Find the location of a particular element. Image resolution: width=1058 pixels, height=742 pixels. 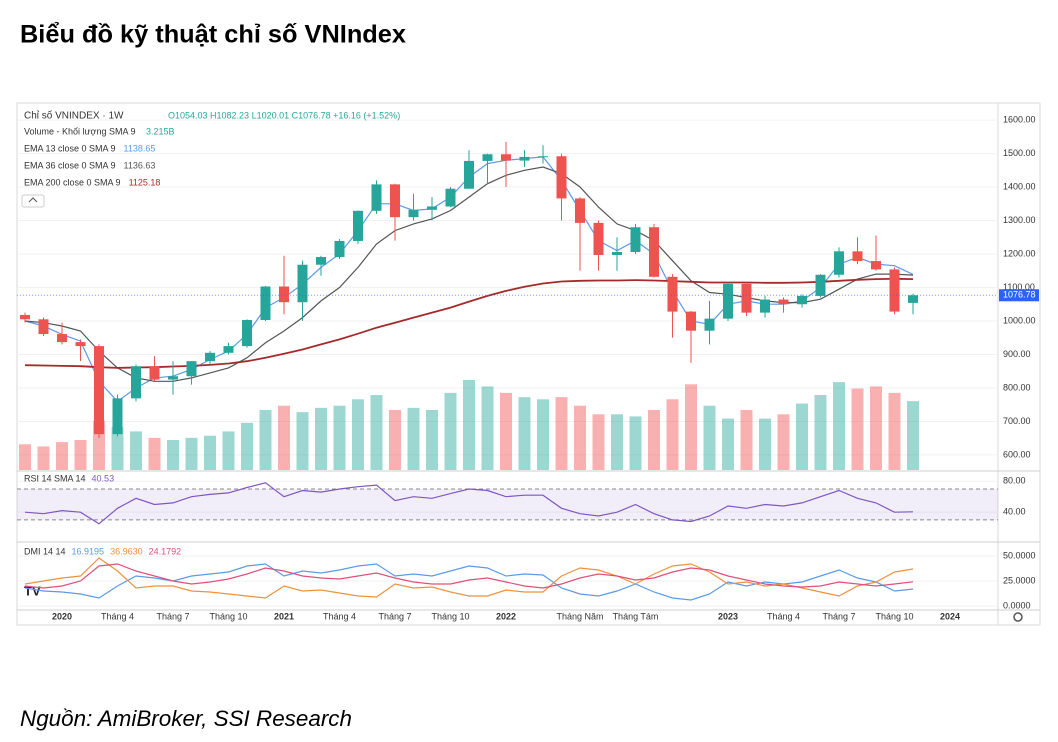

legend-label: EMA 200 close 0 SMA 9 is located at coordinates (72, 182).